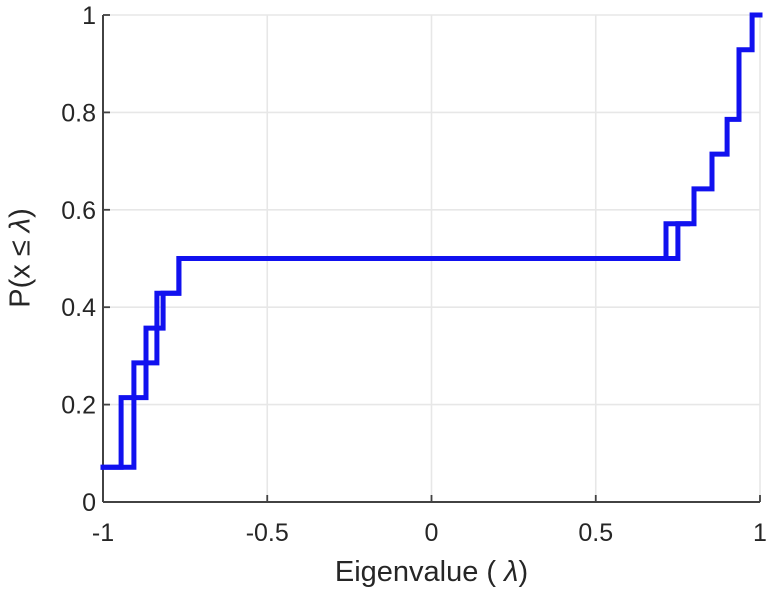 The image size is (768, 600). What do you see at coordinates (78, 211) in the screenshot?
I see `y-tick-label: 0.6` at bounding box center [78, 211].